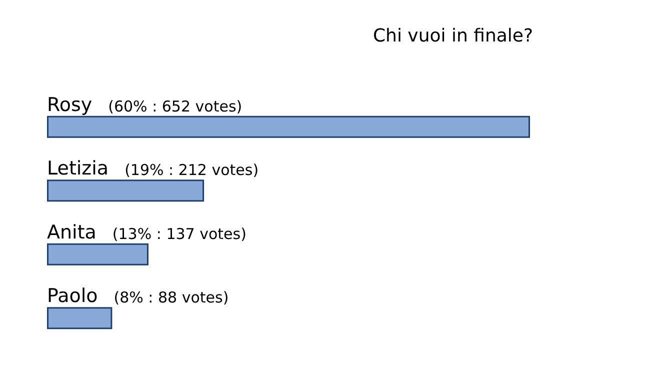  Describe the element at coordinates (72, 296) in the screenshot. I see `y-tick-label: Paolo` at that location.